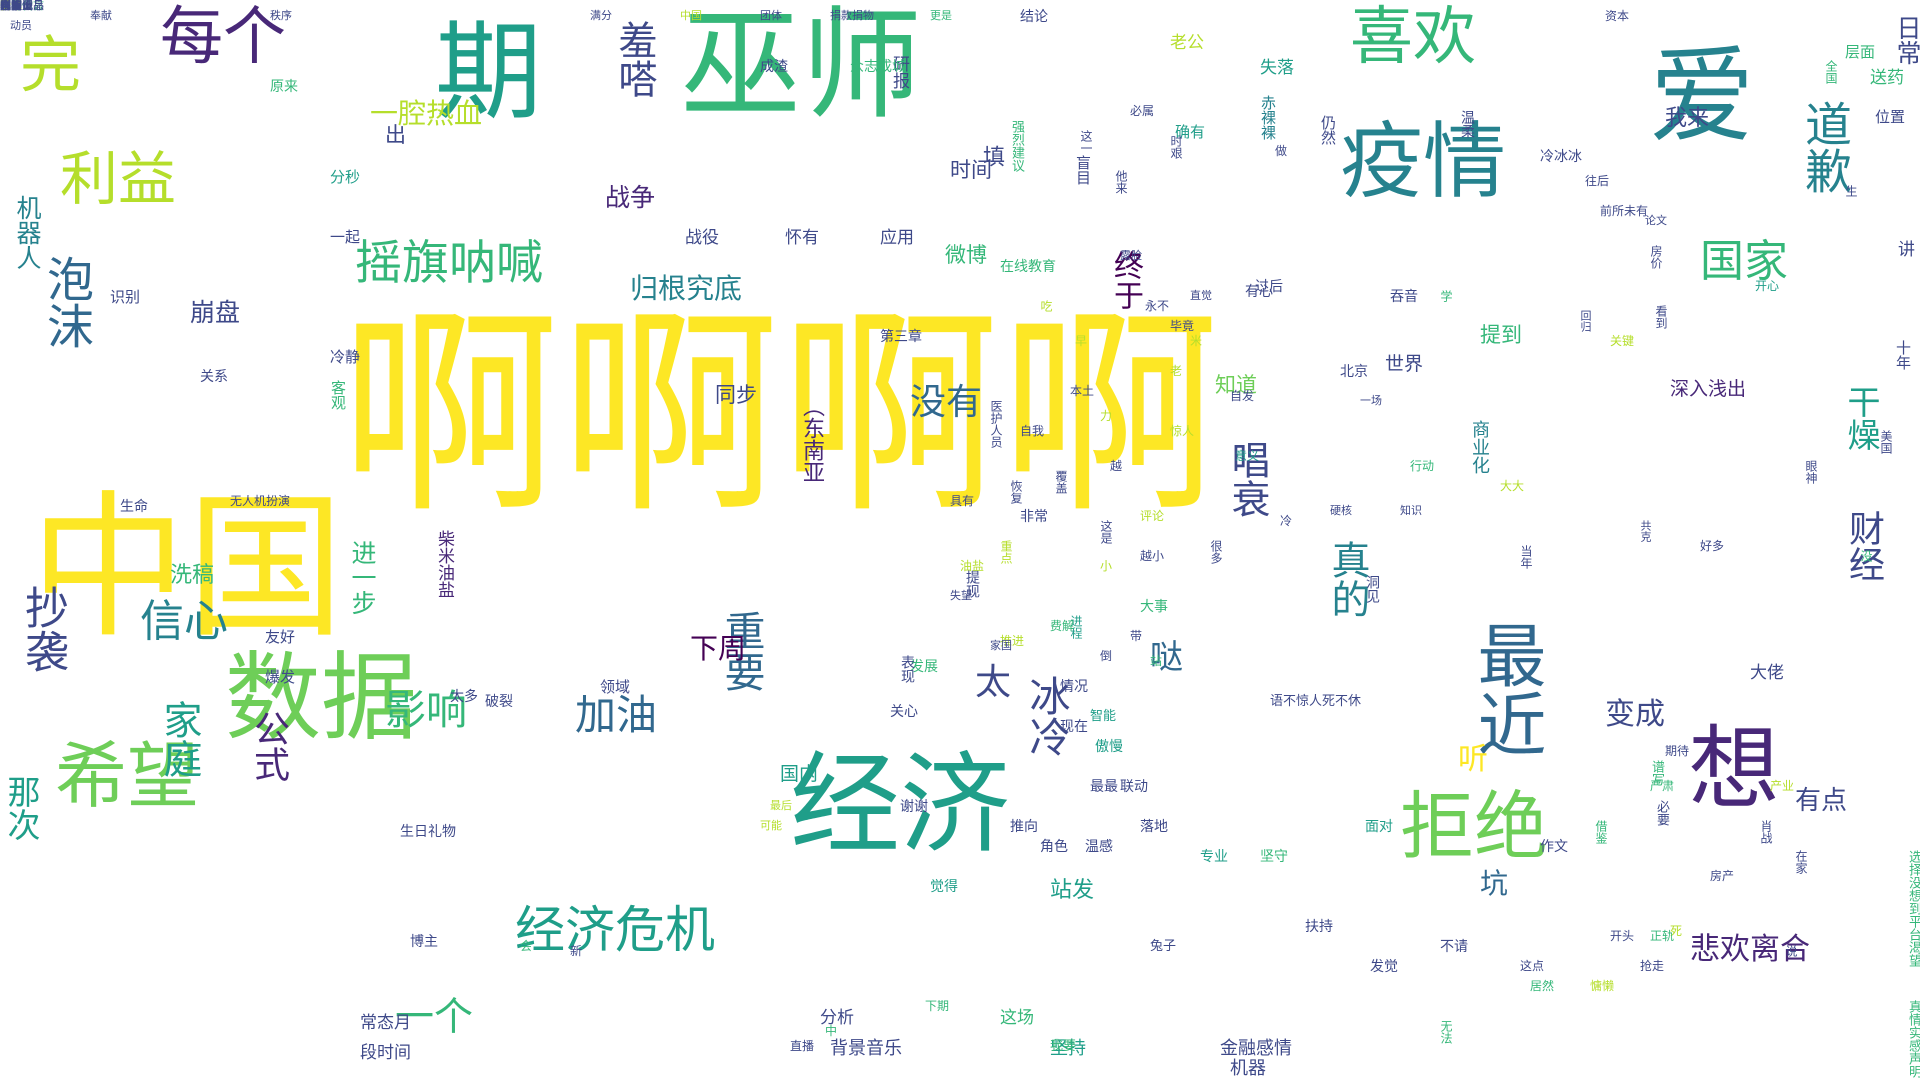 This screenshot has width=1920, height=1080. Describe the element at coordinates (1154, 827) in the screenshot. I see `cloud-word: 落地` at that location.